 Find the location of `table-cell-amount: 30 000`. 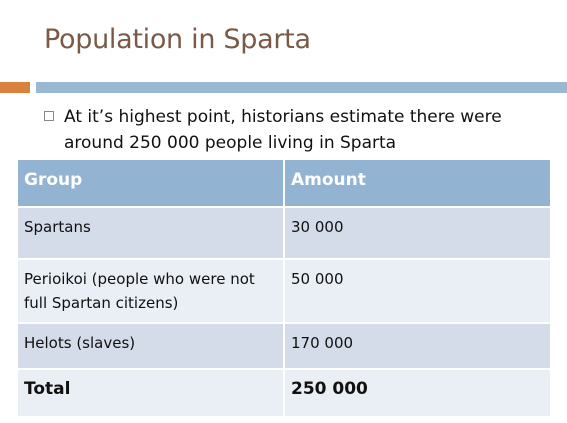

table-cell-amount: 30 000 is located at coordinates (418, 232).